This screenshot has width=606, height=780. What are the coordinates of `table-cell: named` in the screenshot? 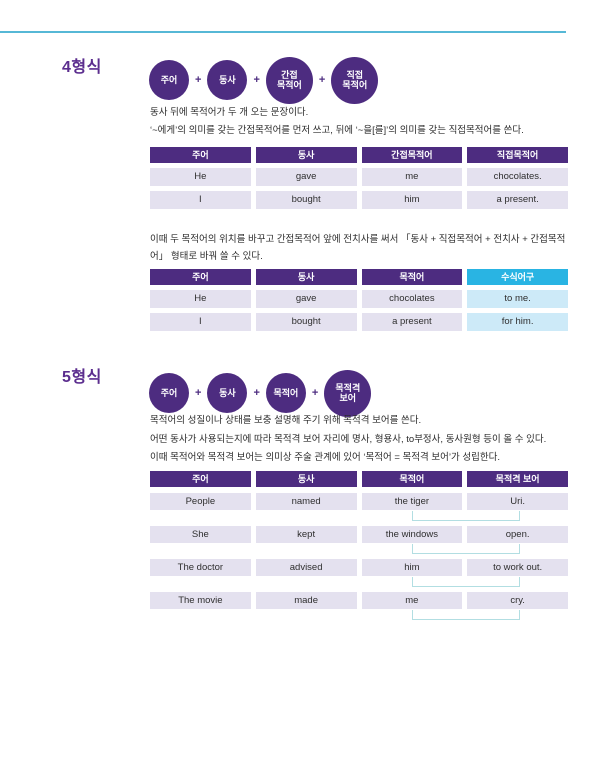 It's located at (306, 501).